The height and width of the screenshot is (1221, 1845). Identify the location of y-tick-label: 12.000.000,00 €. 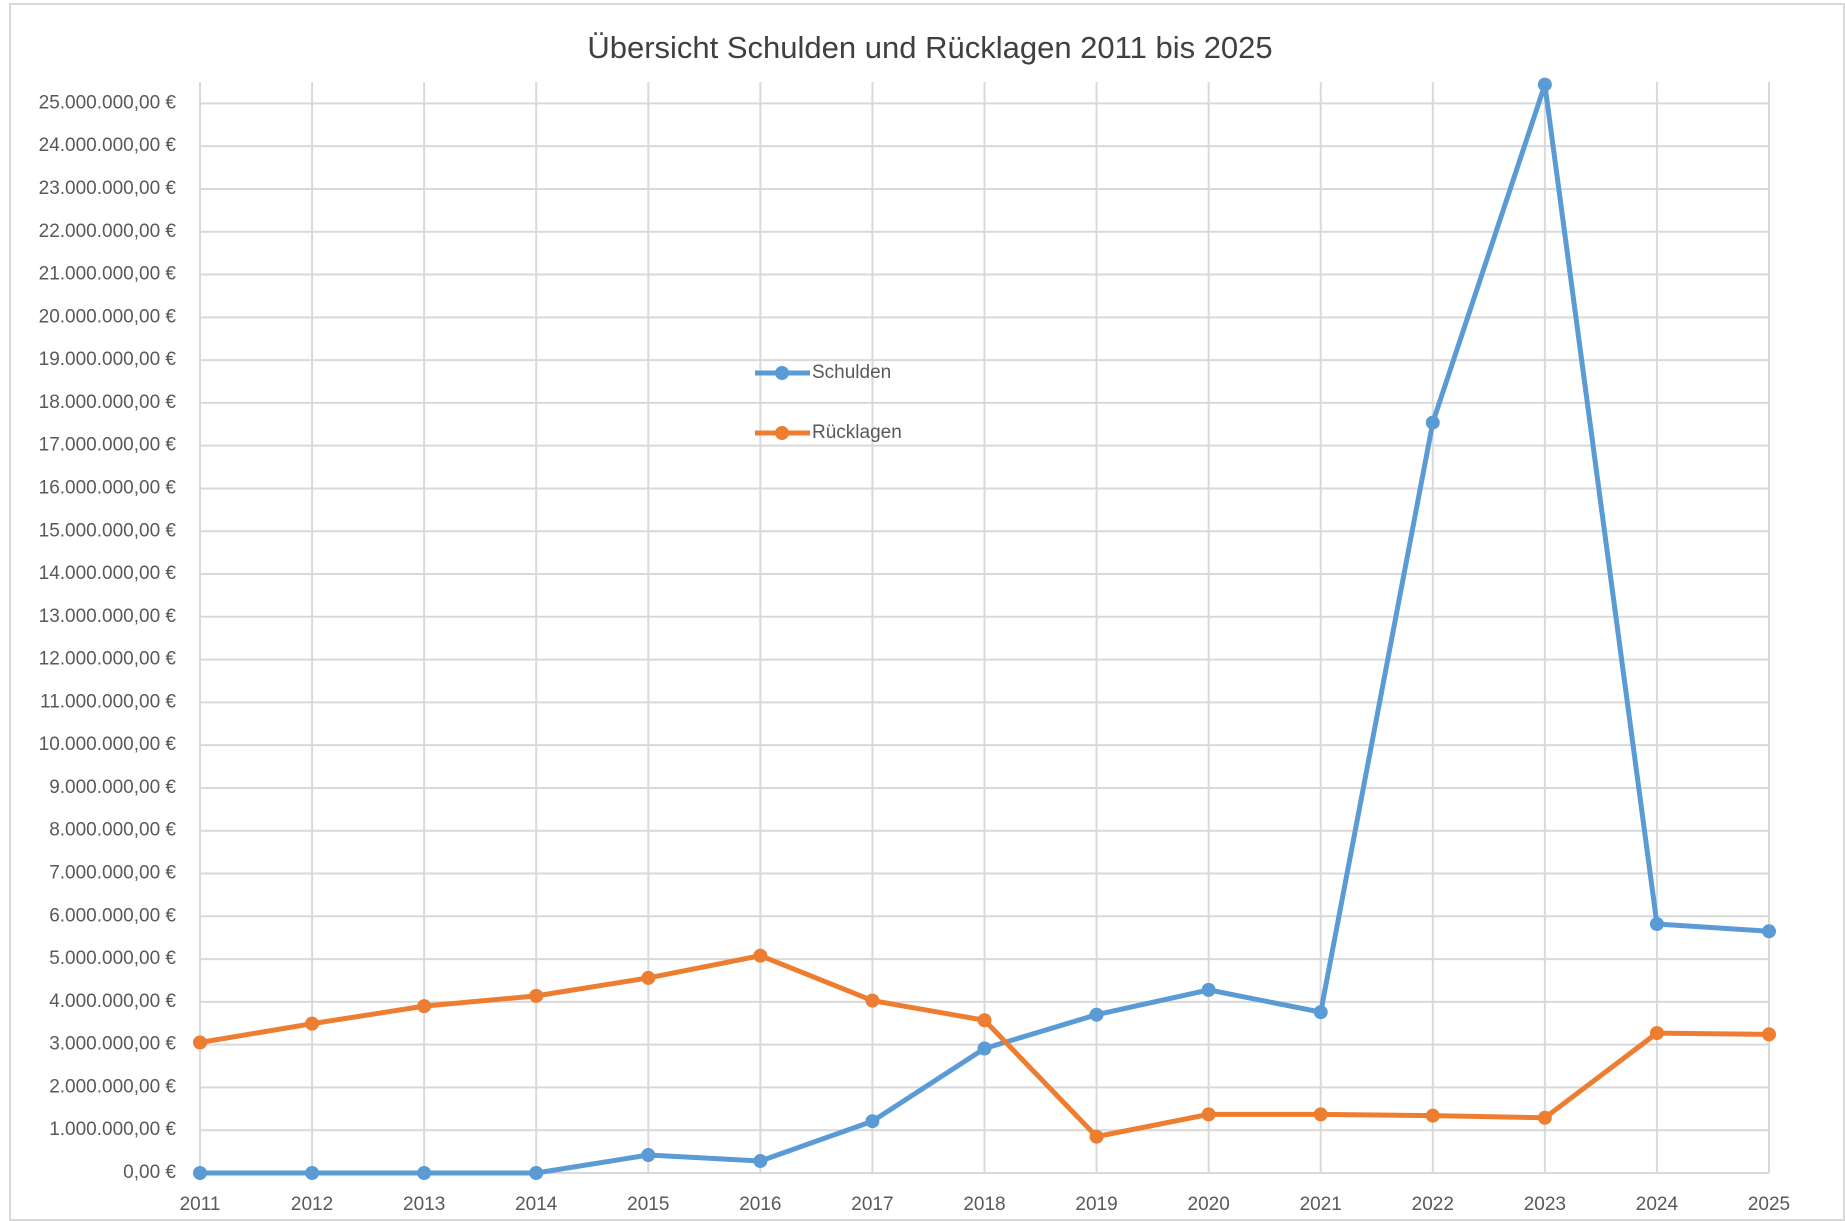
(108, 659).